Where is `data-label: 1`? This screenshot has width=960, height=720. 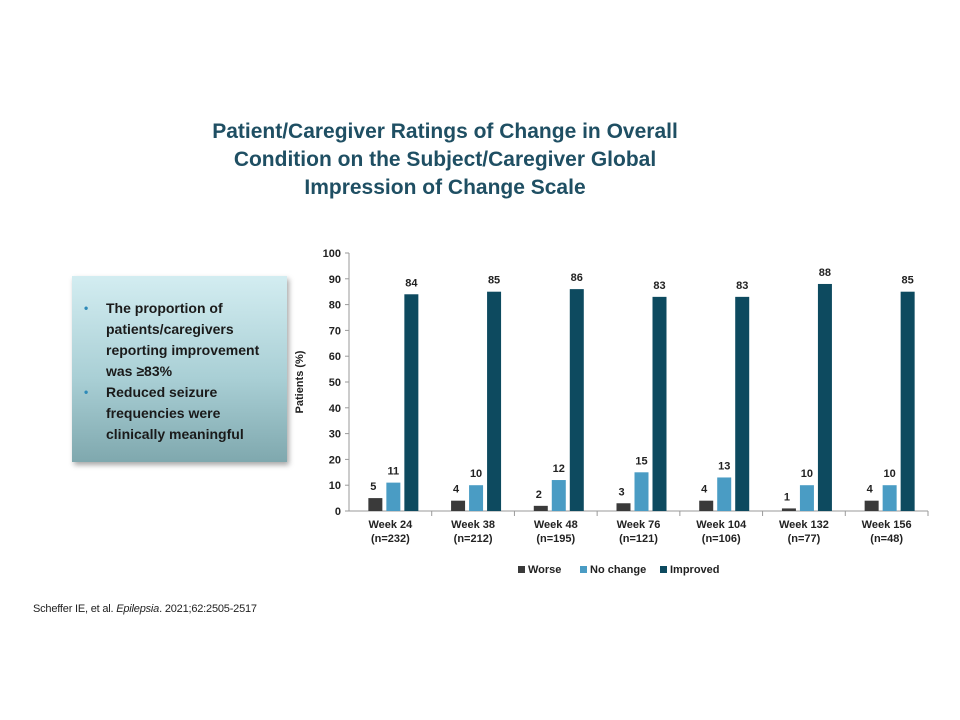 data-label: 1 is located at coordinates (787, 497).